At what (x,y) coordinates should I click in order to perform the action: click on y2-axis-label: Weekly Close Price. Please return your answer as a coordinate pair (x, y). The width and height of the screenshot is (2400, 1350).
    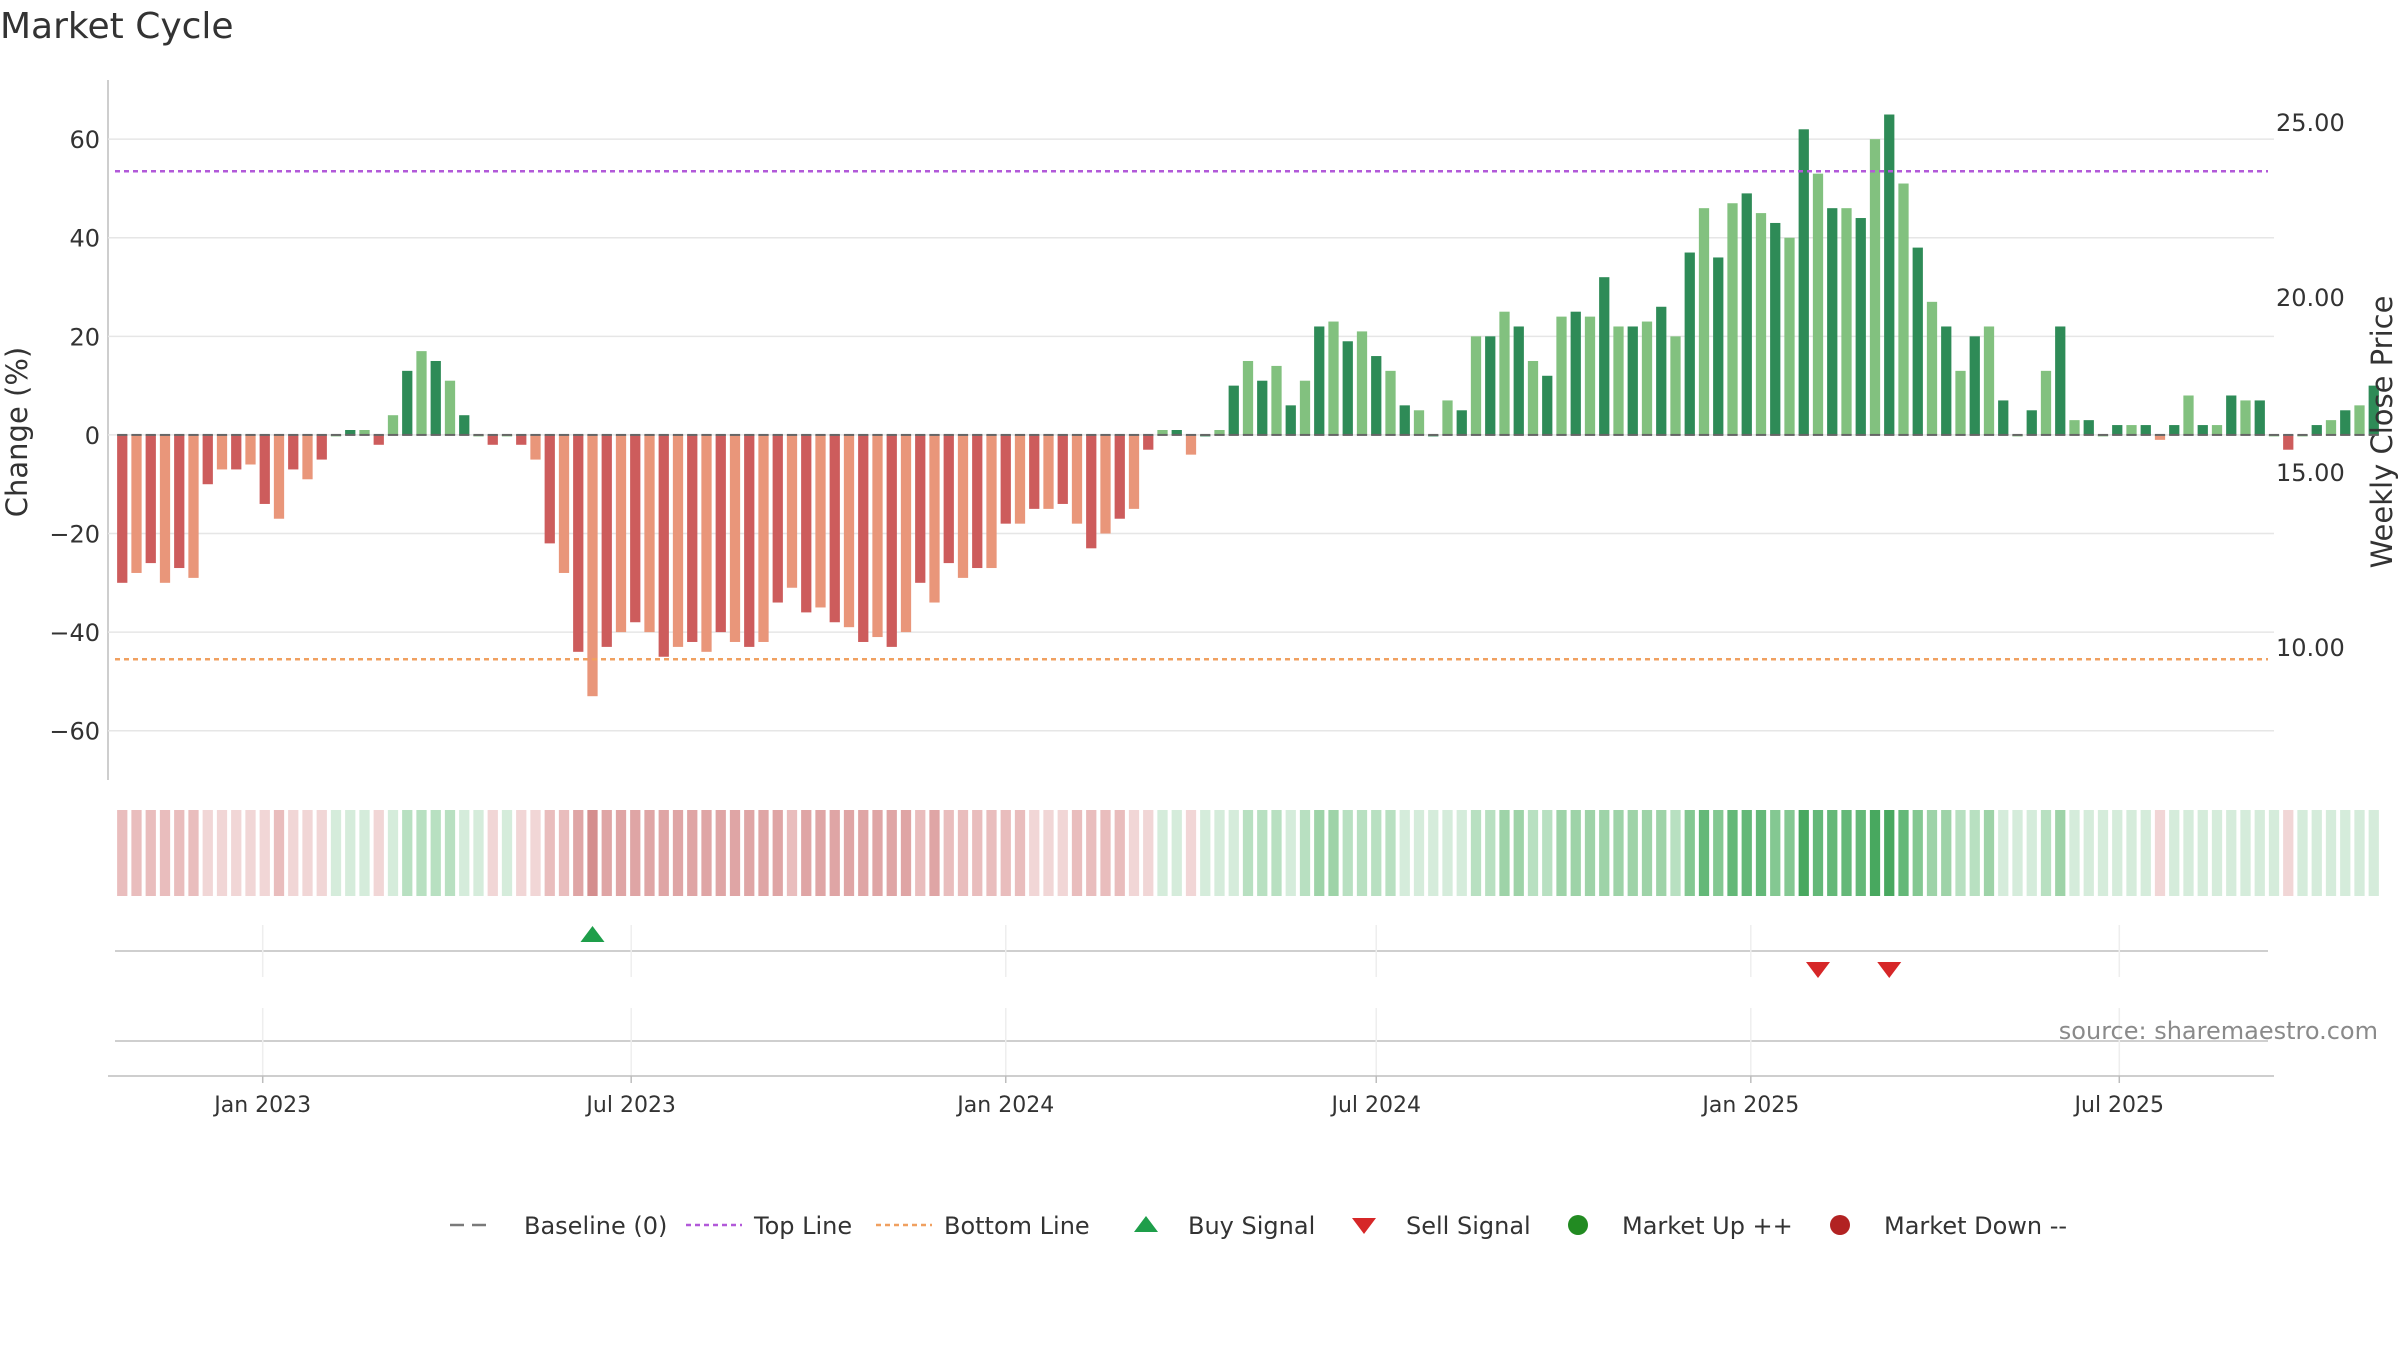
    Looking at the image, I should click on (2382, 432).